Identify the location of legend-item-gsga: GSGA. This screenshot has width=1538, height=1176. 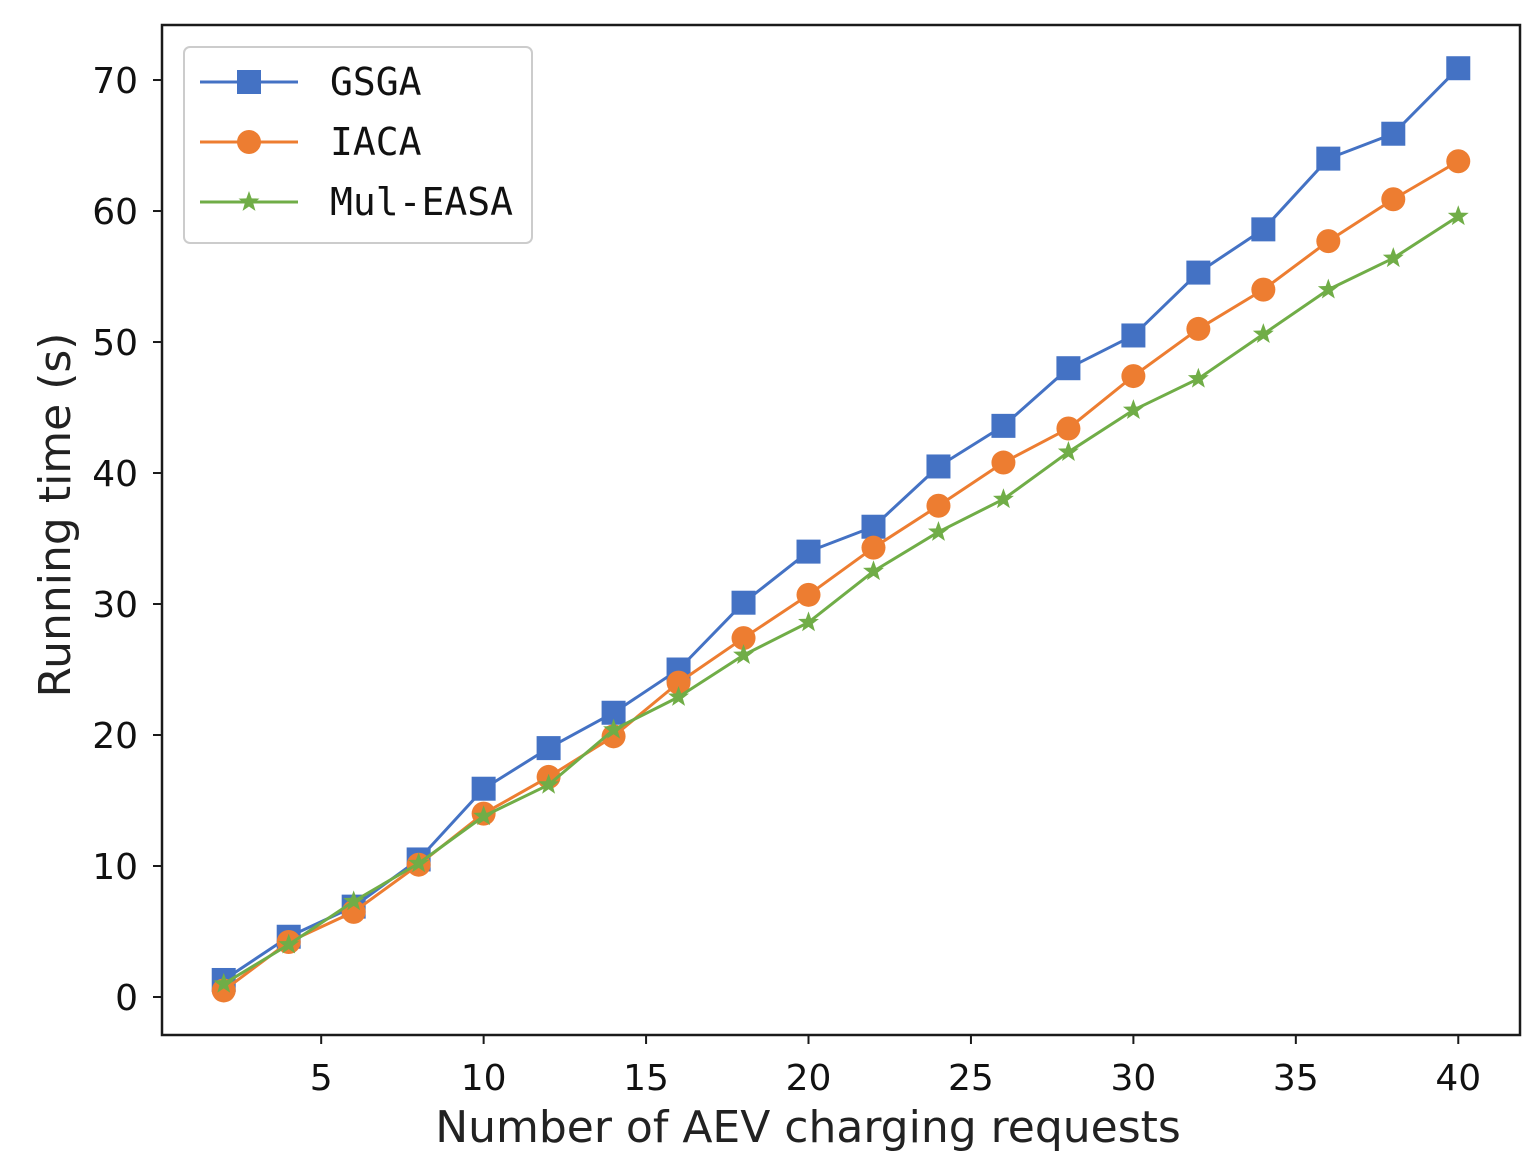
(311, 82).